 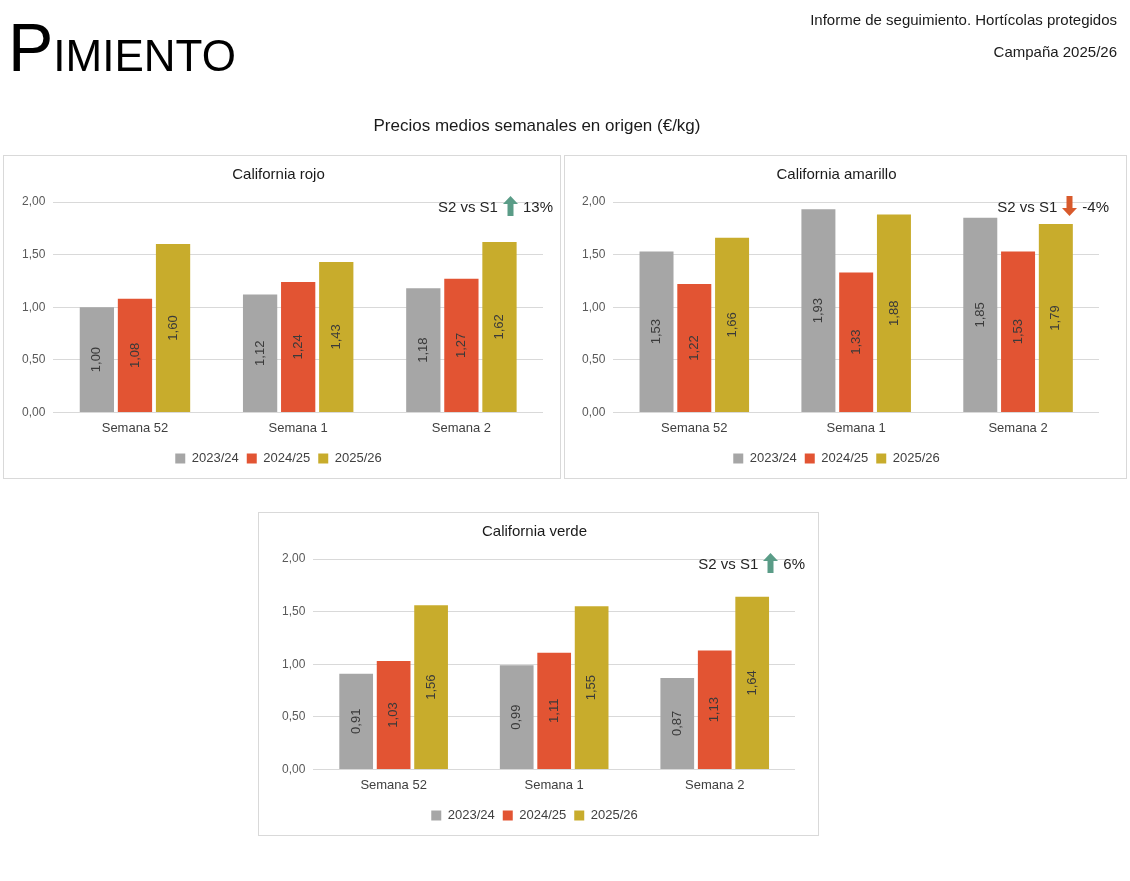 What do you see at coordinates (794, 563) in the screenshot?
I see `annotation: 6%` at bounding box center [794, 563].